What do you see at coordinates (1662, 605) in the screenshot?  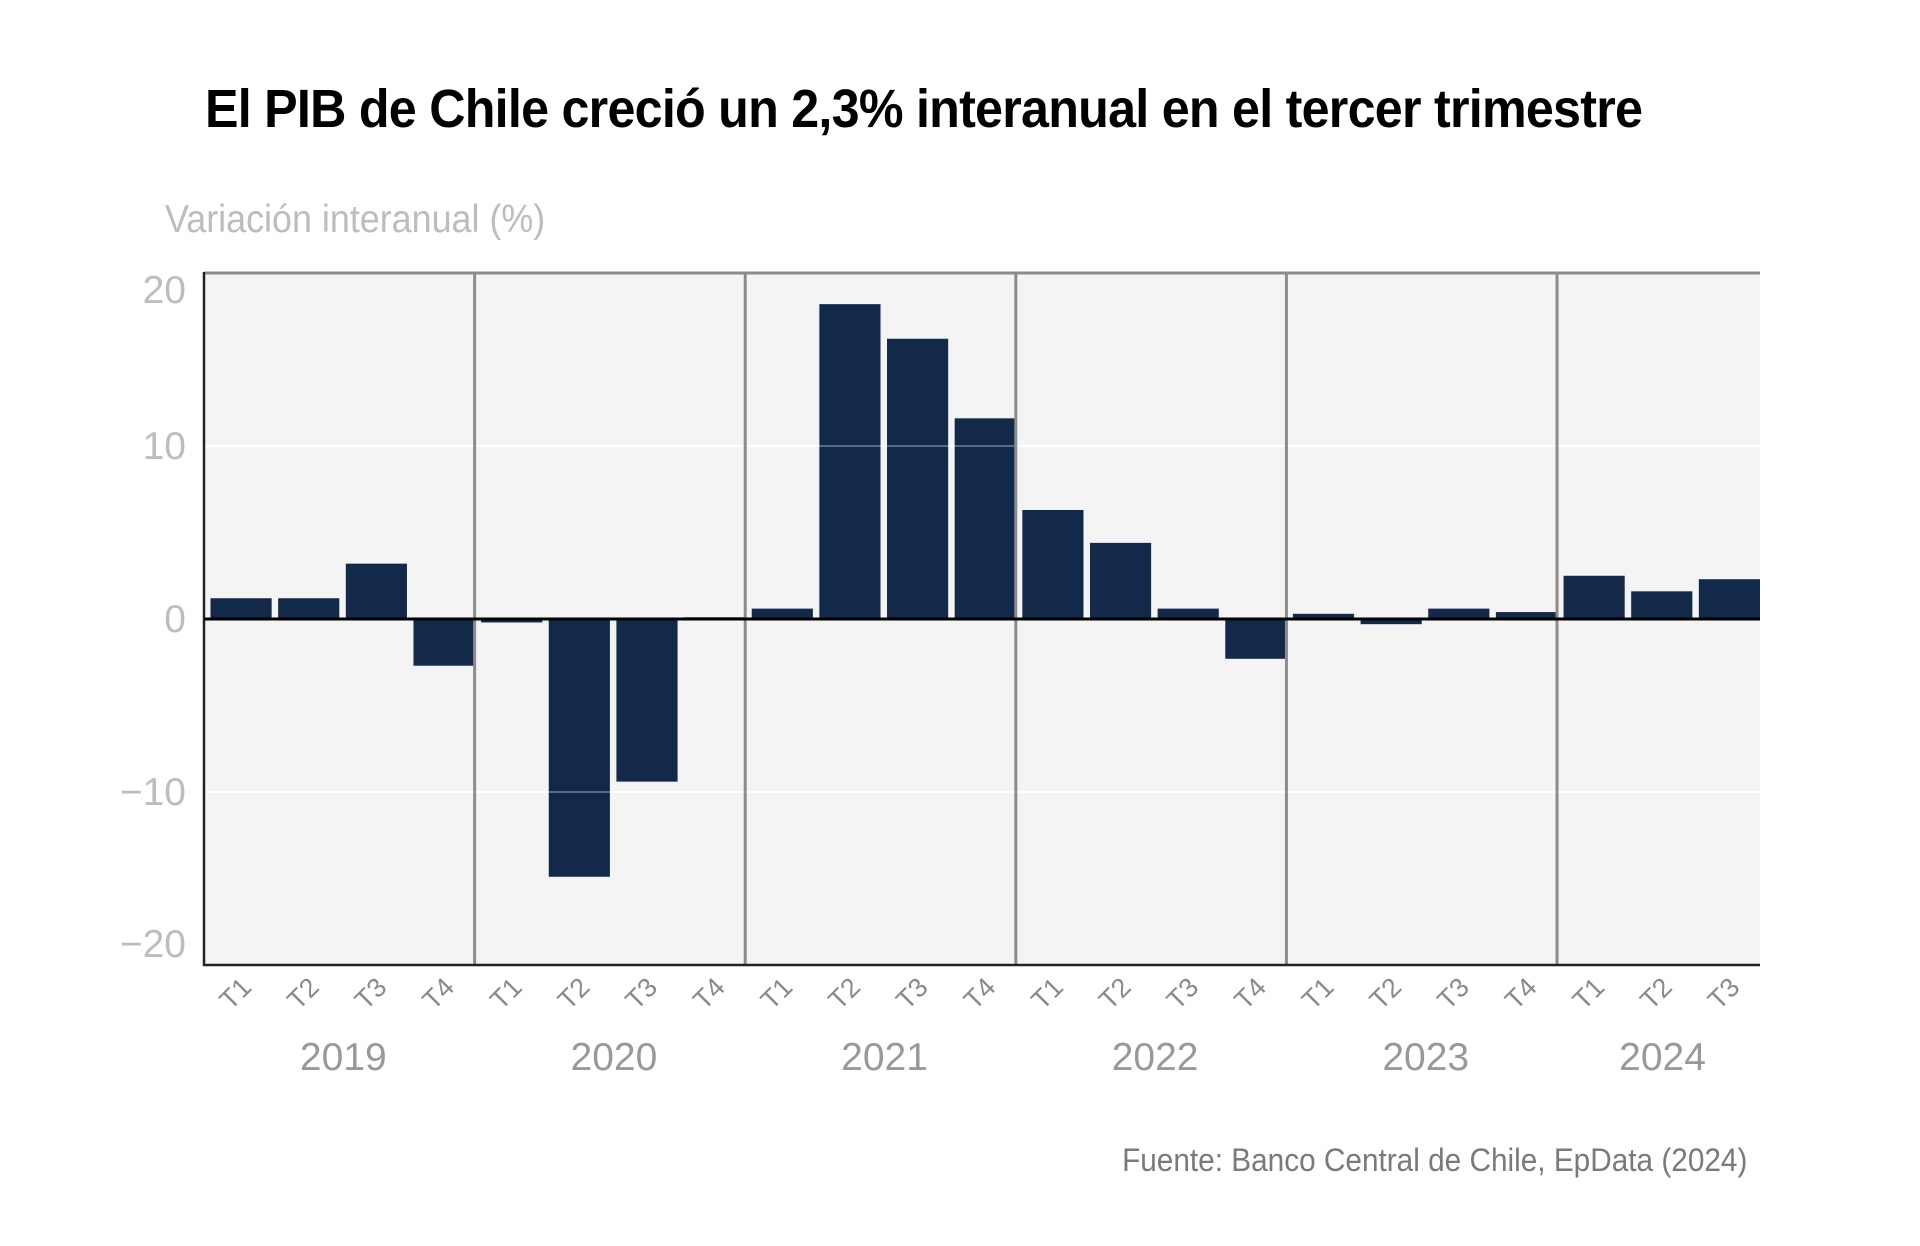 I see `bar-2024-T2` at bounding box center [1662, 605].